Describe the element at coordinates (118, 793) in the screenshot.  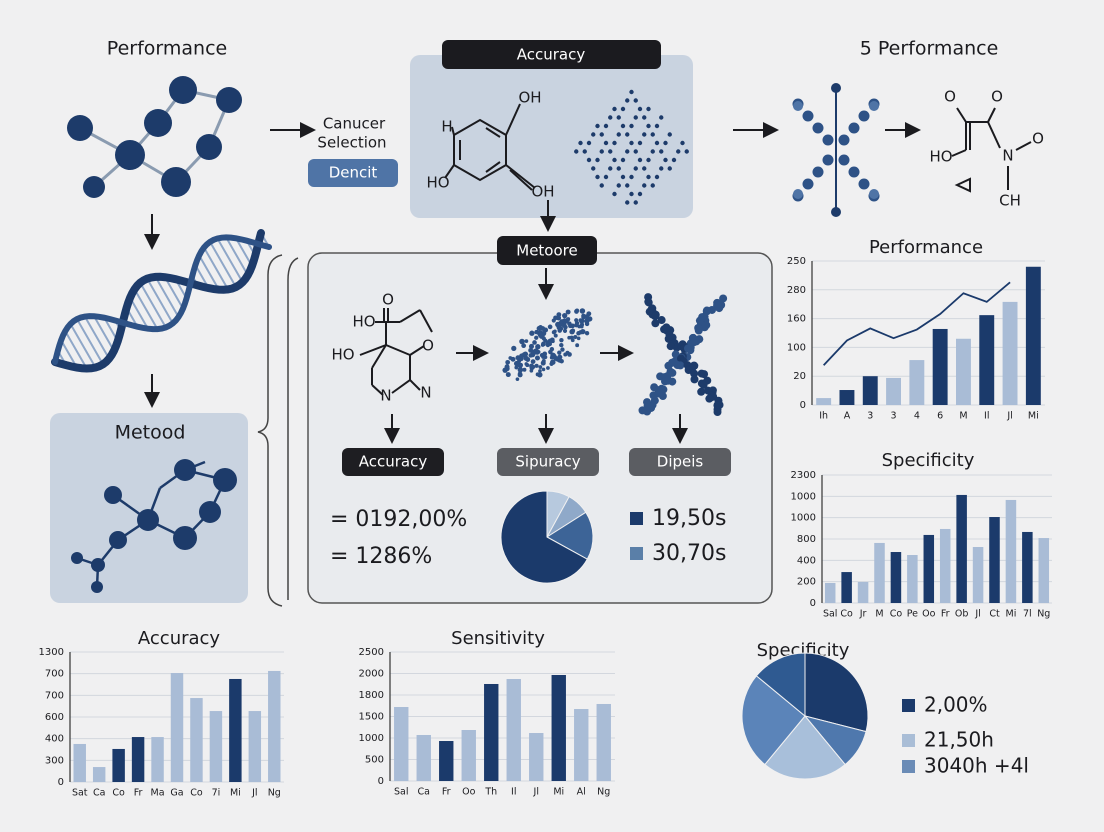
I see `x-tick-label: Co` at that location.